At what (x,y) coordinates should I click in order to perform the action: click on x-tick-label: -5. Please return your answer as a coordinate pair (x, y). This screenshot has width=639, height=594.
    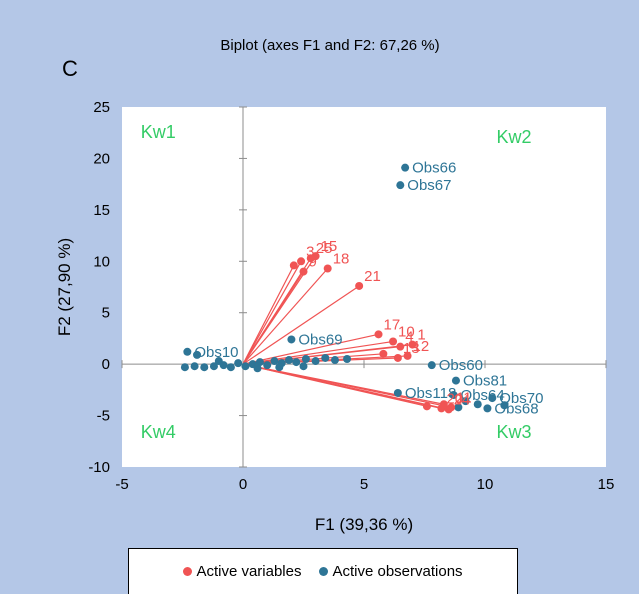
    Looking at the image, I should click on (121, 484).